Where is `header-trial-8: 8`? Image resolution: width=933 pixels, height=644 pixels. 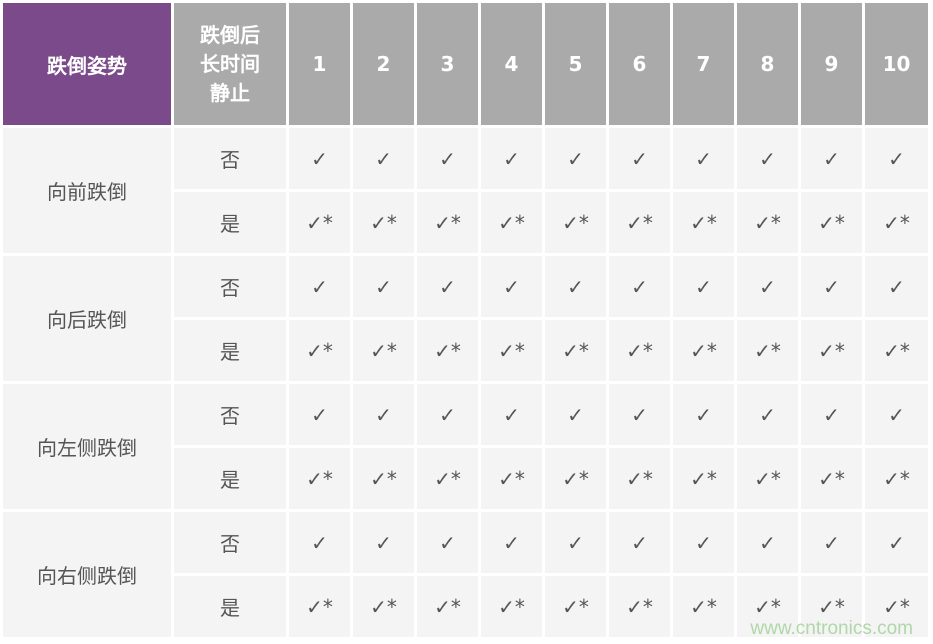 header-trial-8: 8 is located at coordinates (767, 64).